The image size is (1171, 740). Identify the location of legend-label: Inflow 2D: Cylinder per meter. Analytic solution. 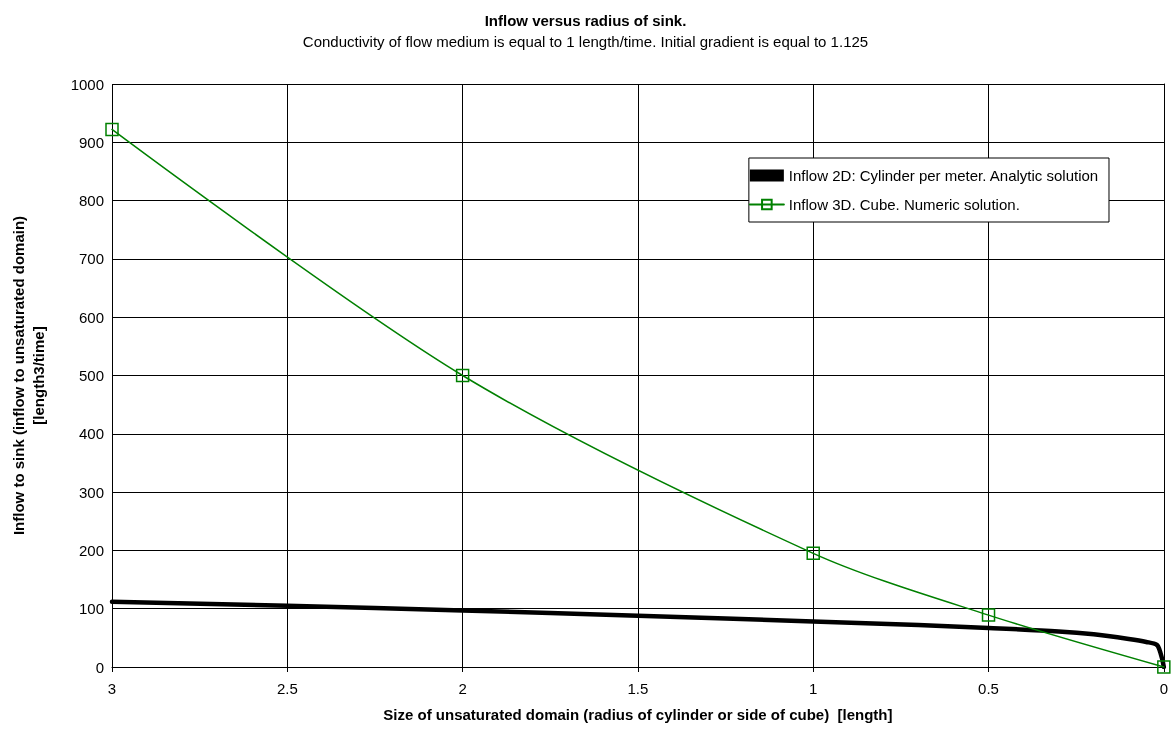
(943, 175).